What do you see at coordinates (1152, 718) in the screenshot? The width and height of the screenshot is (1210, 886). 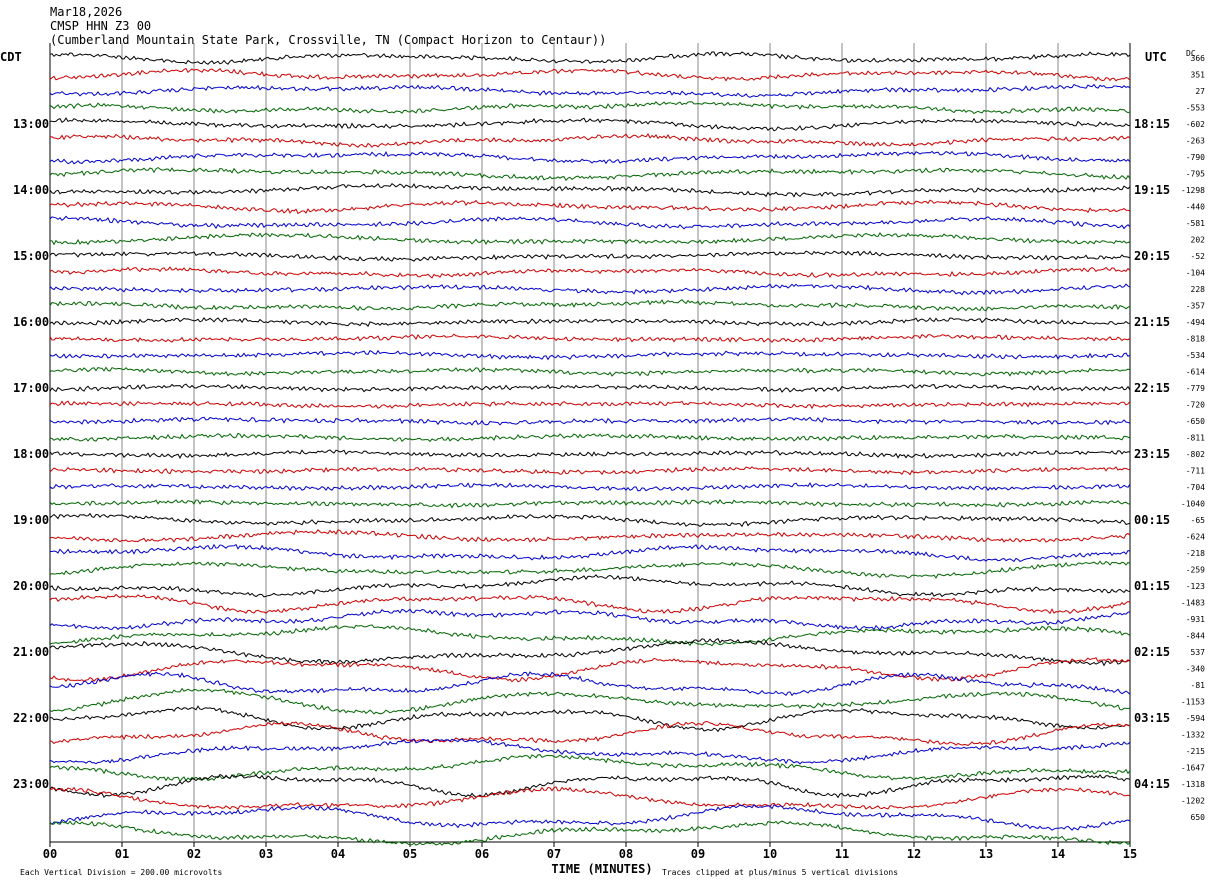 I see `utc-hour-label: 03:15` at bounding box center [1152, 718].